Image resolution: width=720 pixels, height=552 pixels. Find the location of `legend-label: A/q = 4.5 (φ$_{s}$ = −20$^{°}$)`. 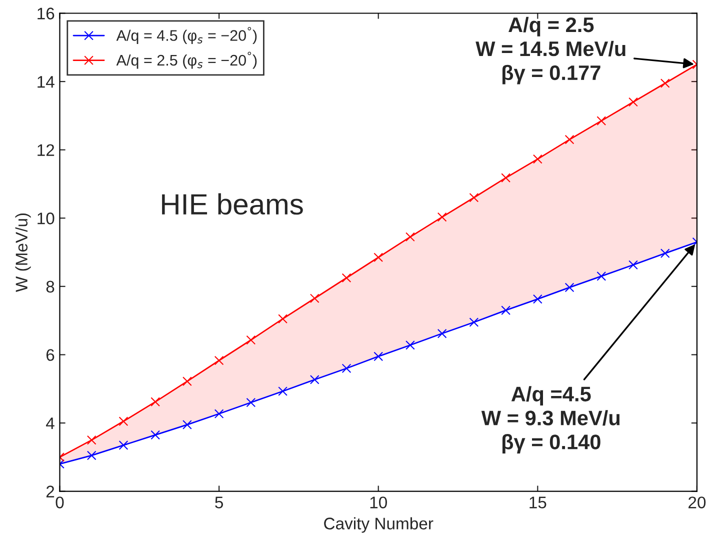

legend-label: A/q = 4.5 (φ$_{s}$ = −20$^{°}$) is located at coordinates (186, 35).